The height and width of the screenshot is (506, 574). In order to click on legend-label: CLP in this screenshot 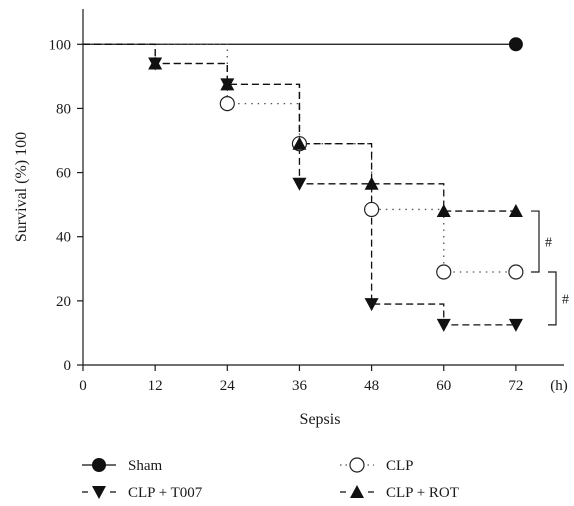, I will do `click(400, 466)`.